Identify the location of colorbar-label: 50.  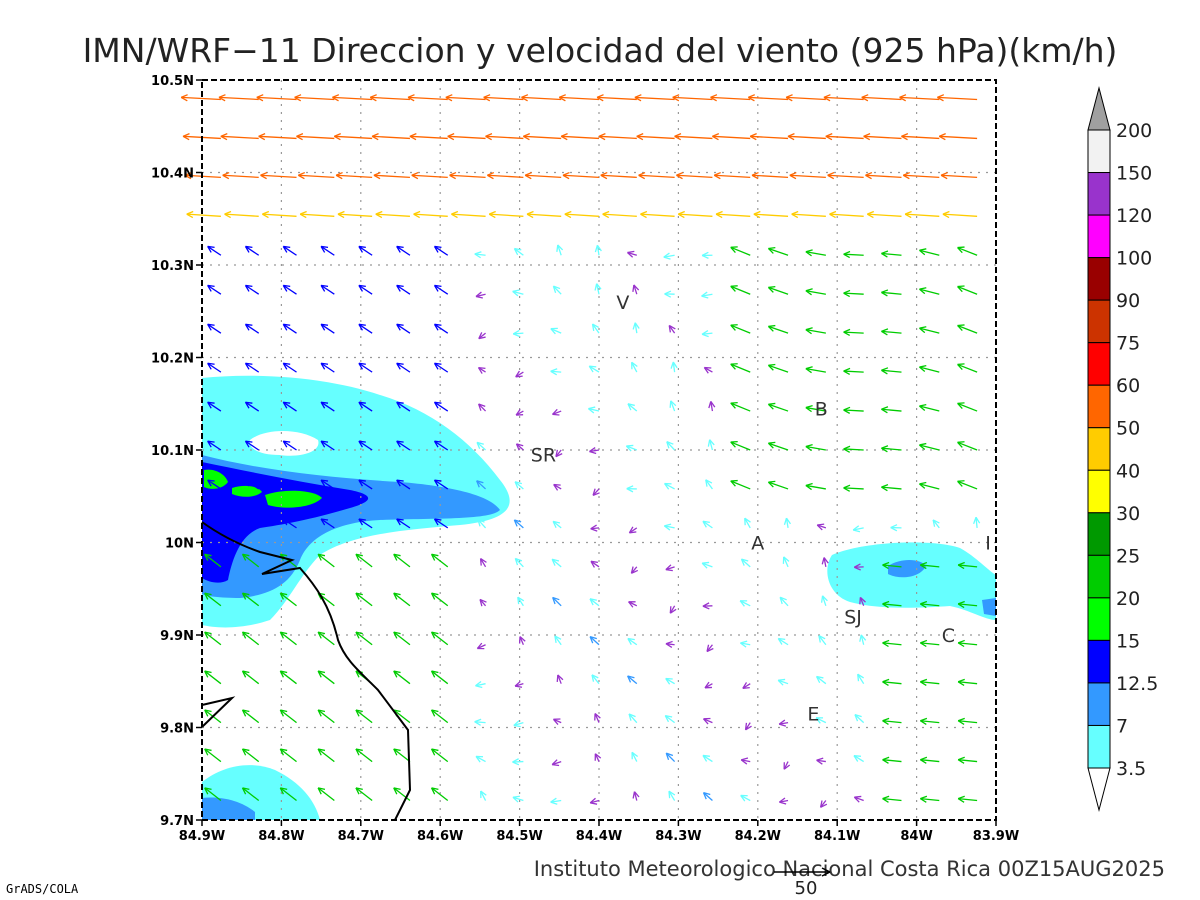
(1128, 429).